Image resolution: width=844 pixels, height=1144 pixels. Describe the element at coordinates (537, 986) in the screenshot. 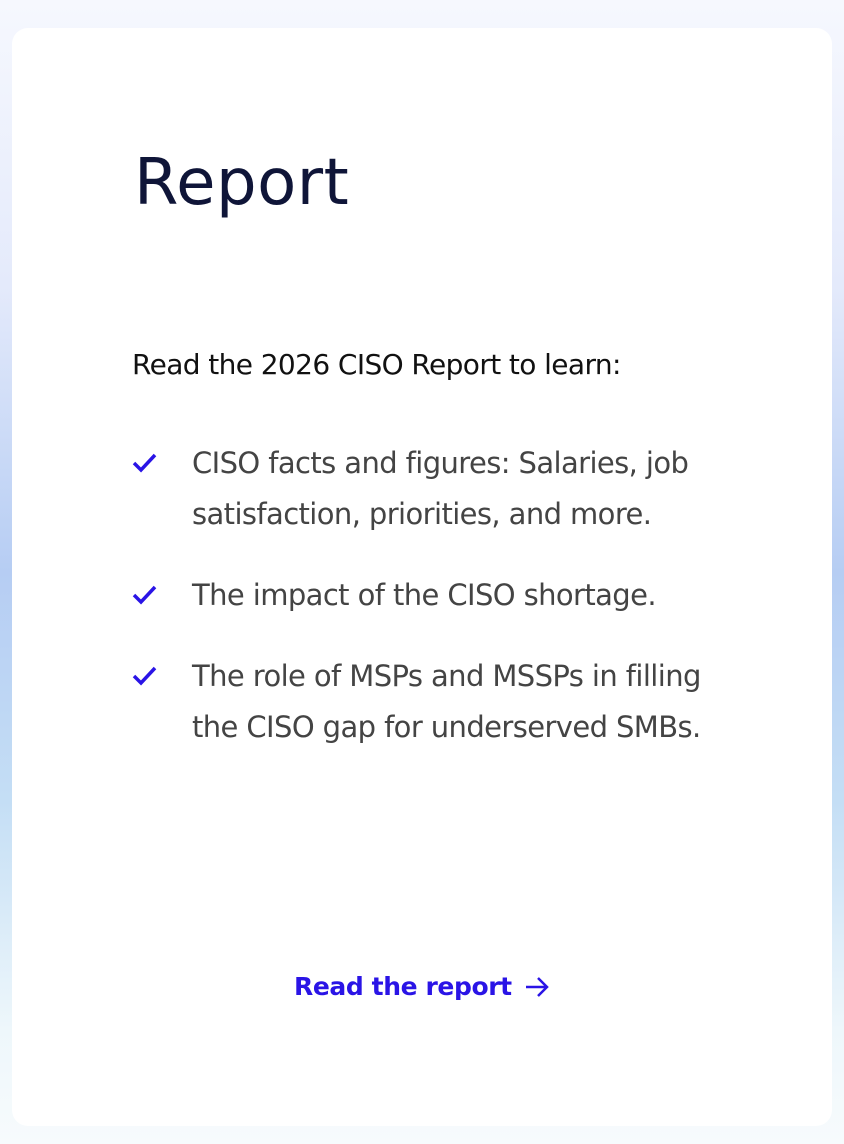

I see `arrow-icon` at that location.